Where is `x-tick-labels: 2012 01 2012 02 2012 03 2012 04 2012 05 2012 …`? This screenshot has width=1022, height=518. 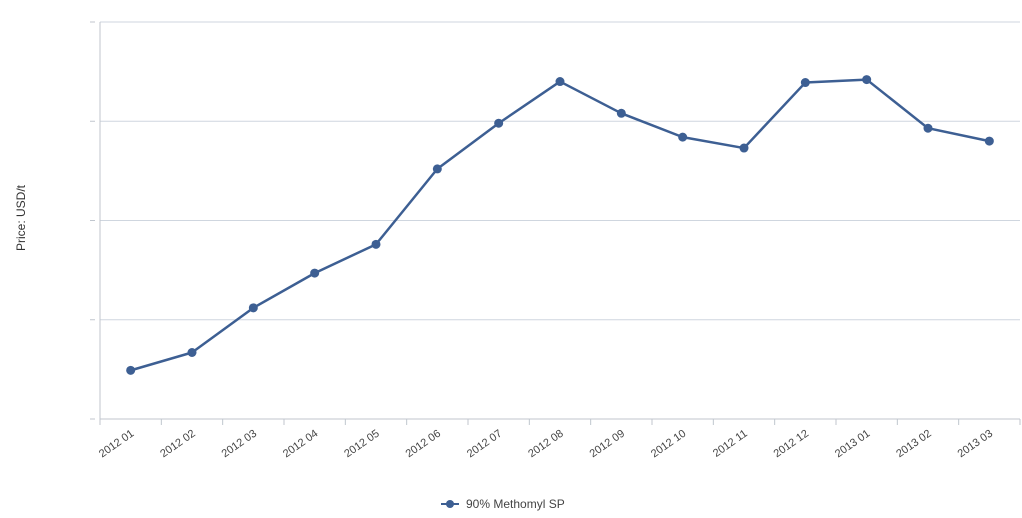
x-tick-labels: 2012 01 2012 02 2012 03 2012 04 2012 05 2012 … is located at coordinates (546, 444).